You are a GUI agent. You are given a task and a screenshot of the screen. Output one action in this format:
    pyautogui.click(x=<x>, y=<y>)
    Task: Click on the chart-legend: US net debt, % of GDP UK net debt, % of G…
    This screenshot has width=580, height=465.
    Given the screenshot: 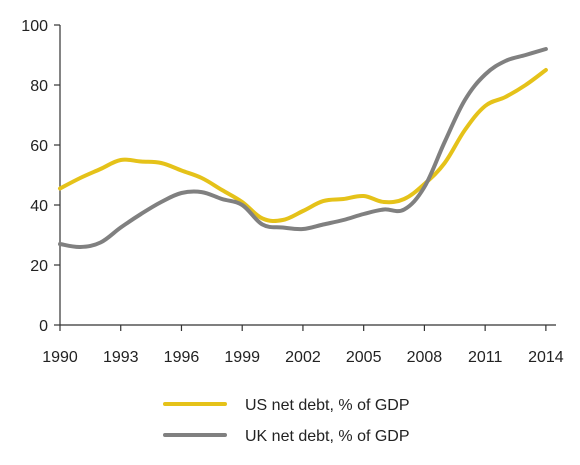 What is the action you would take?
    pyautogui.click(x=286, y=421)
    